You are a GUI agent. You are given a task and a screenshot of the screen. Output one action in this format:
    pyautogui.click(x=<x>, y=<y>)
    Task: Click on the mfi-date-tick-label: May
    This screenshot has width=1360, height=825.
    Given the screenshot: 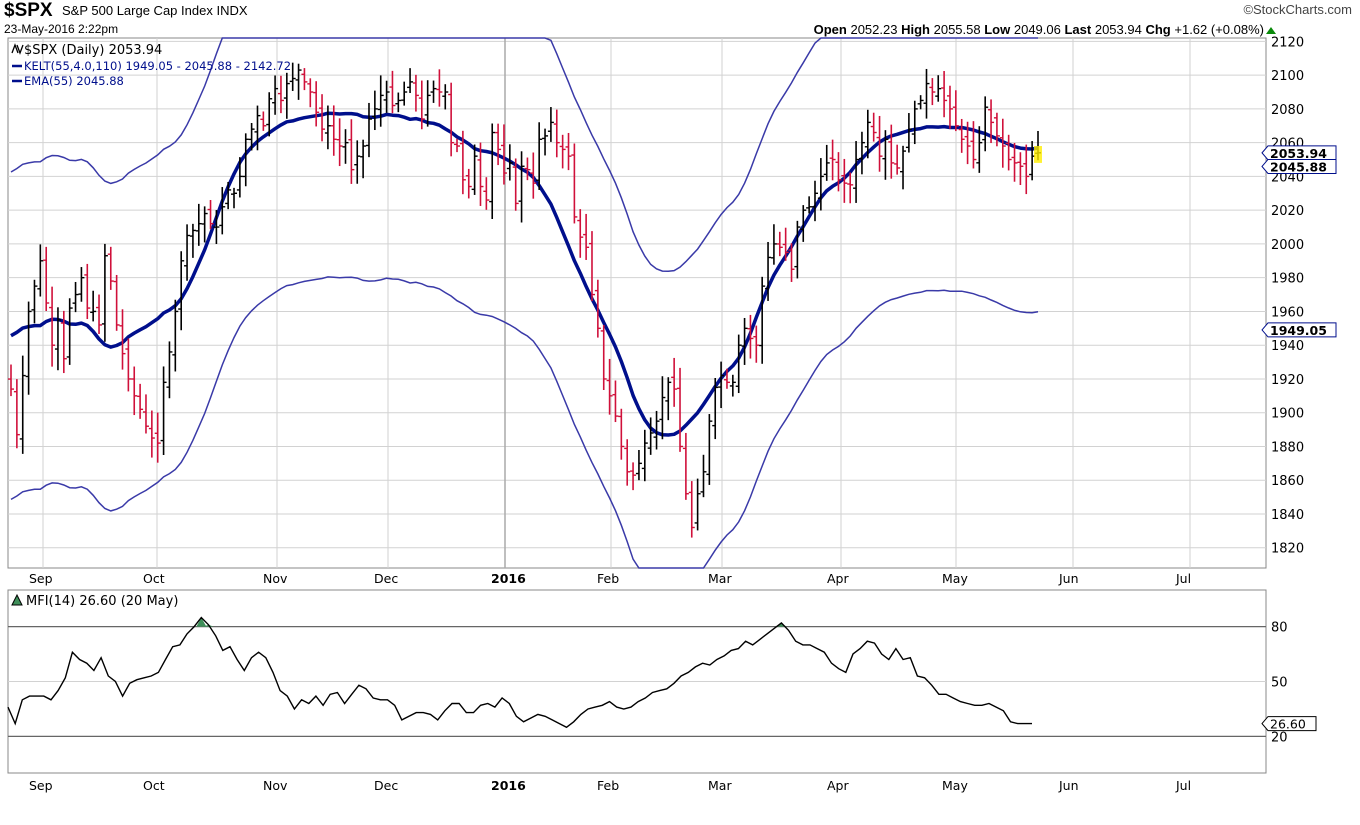 What is the action you would take?
    pyautogui.click(x=955, y=785)
    